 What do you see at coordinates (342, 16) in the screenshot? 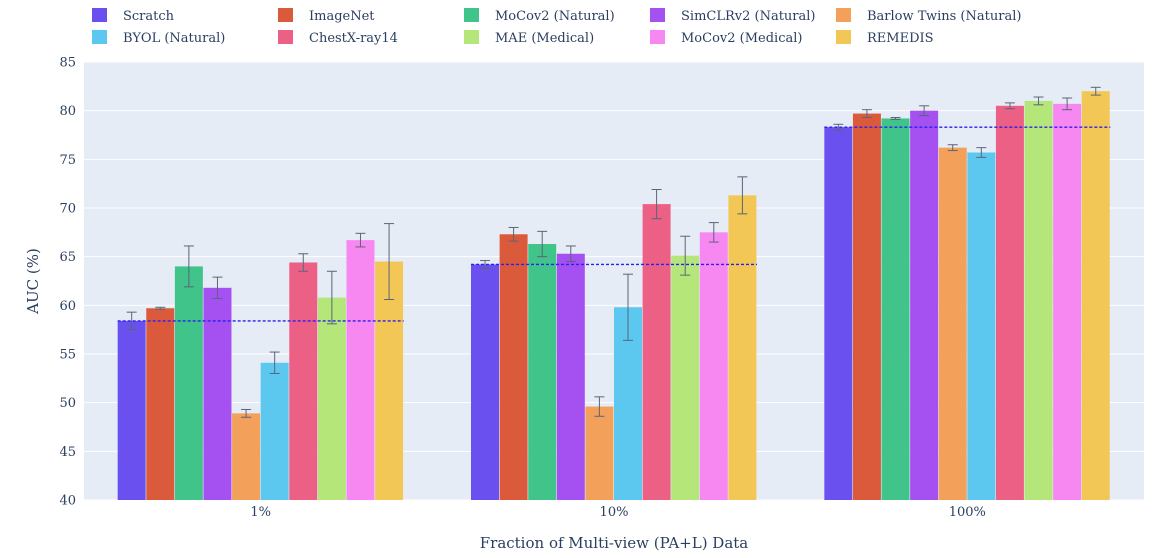
I see `legend-label: ImageNet` at bounding box center [342, 16].